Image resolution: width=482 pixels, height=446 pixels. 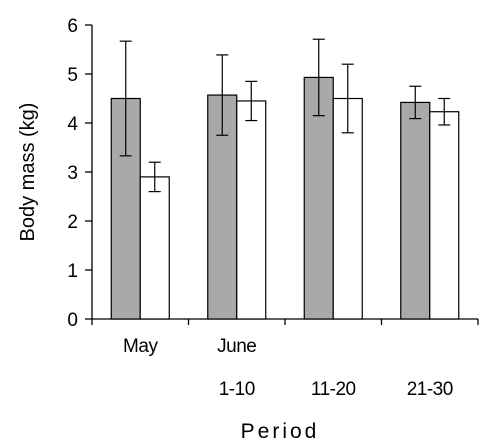 I want to click on y-tick-label: 2, so click(x=72, y=222).